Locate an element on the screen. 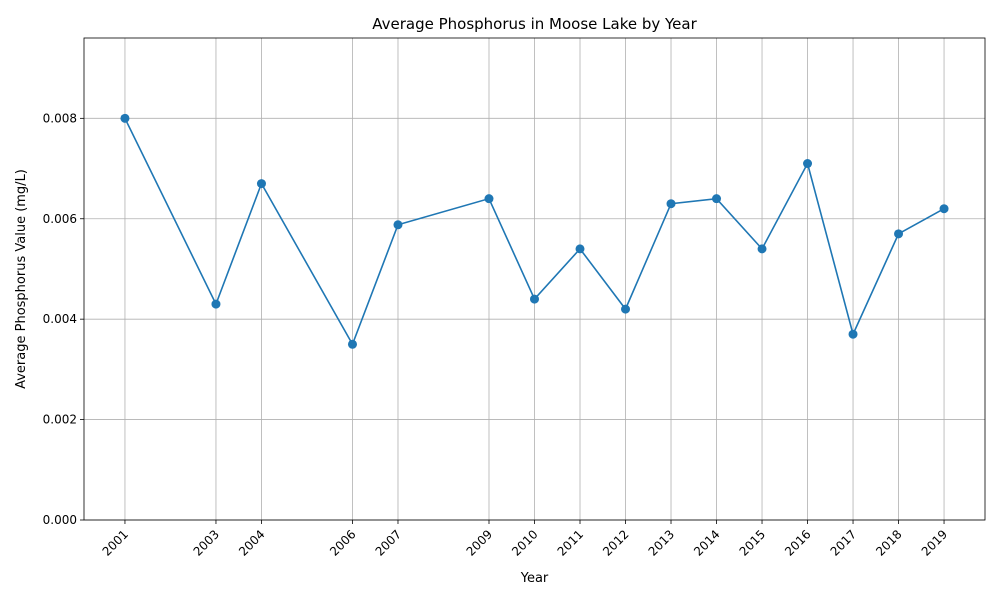  x-tick-label: 2001 is located at coordinates (115, 542).